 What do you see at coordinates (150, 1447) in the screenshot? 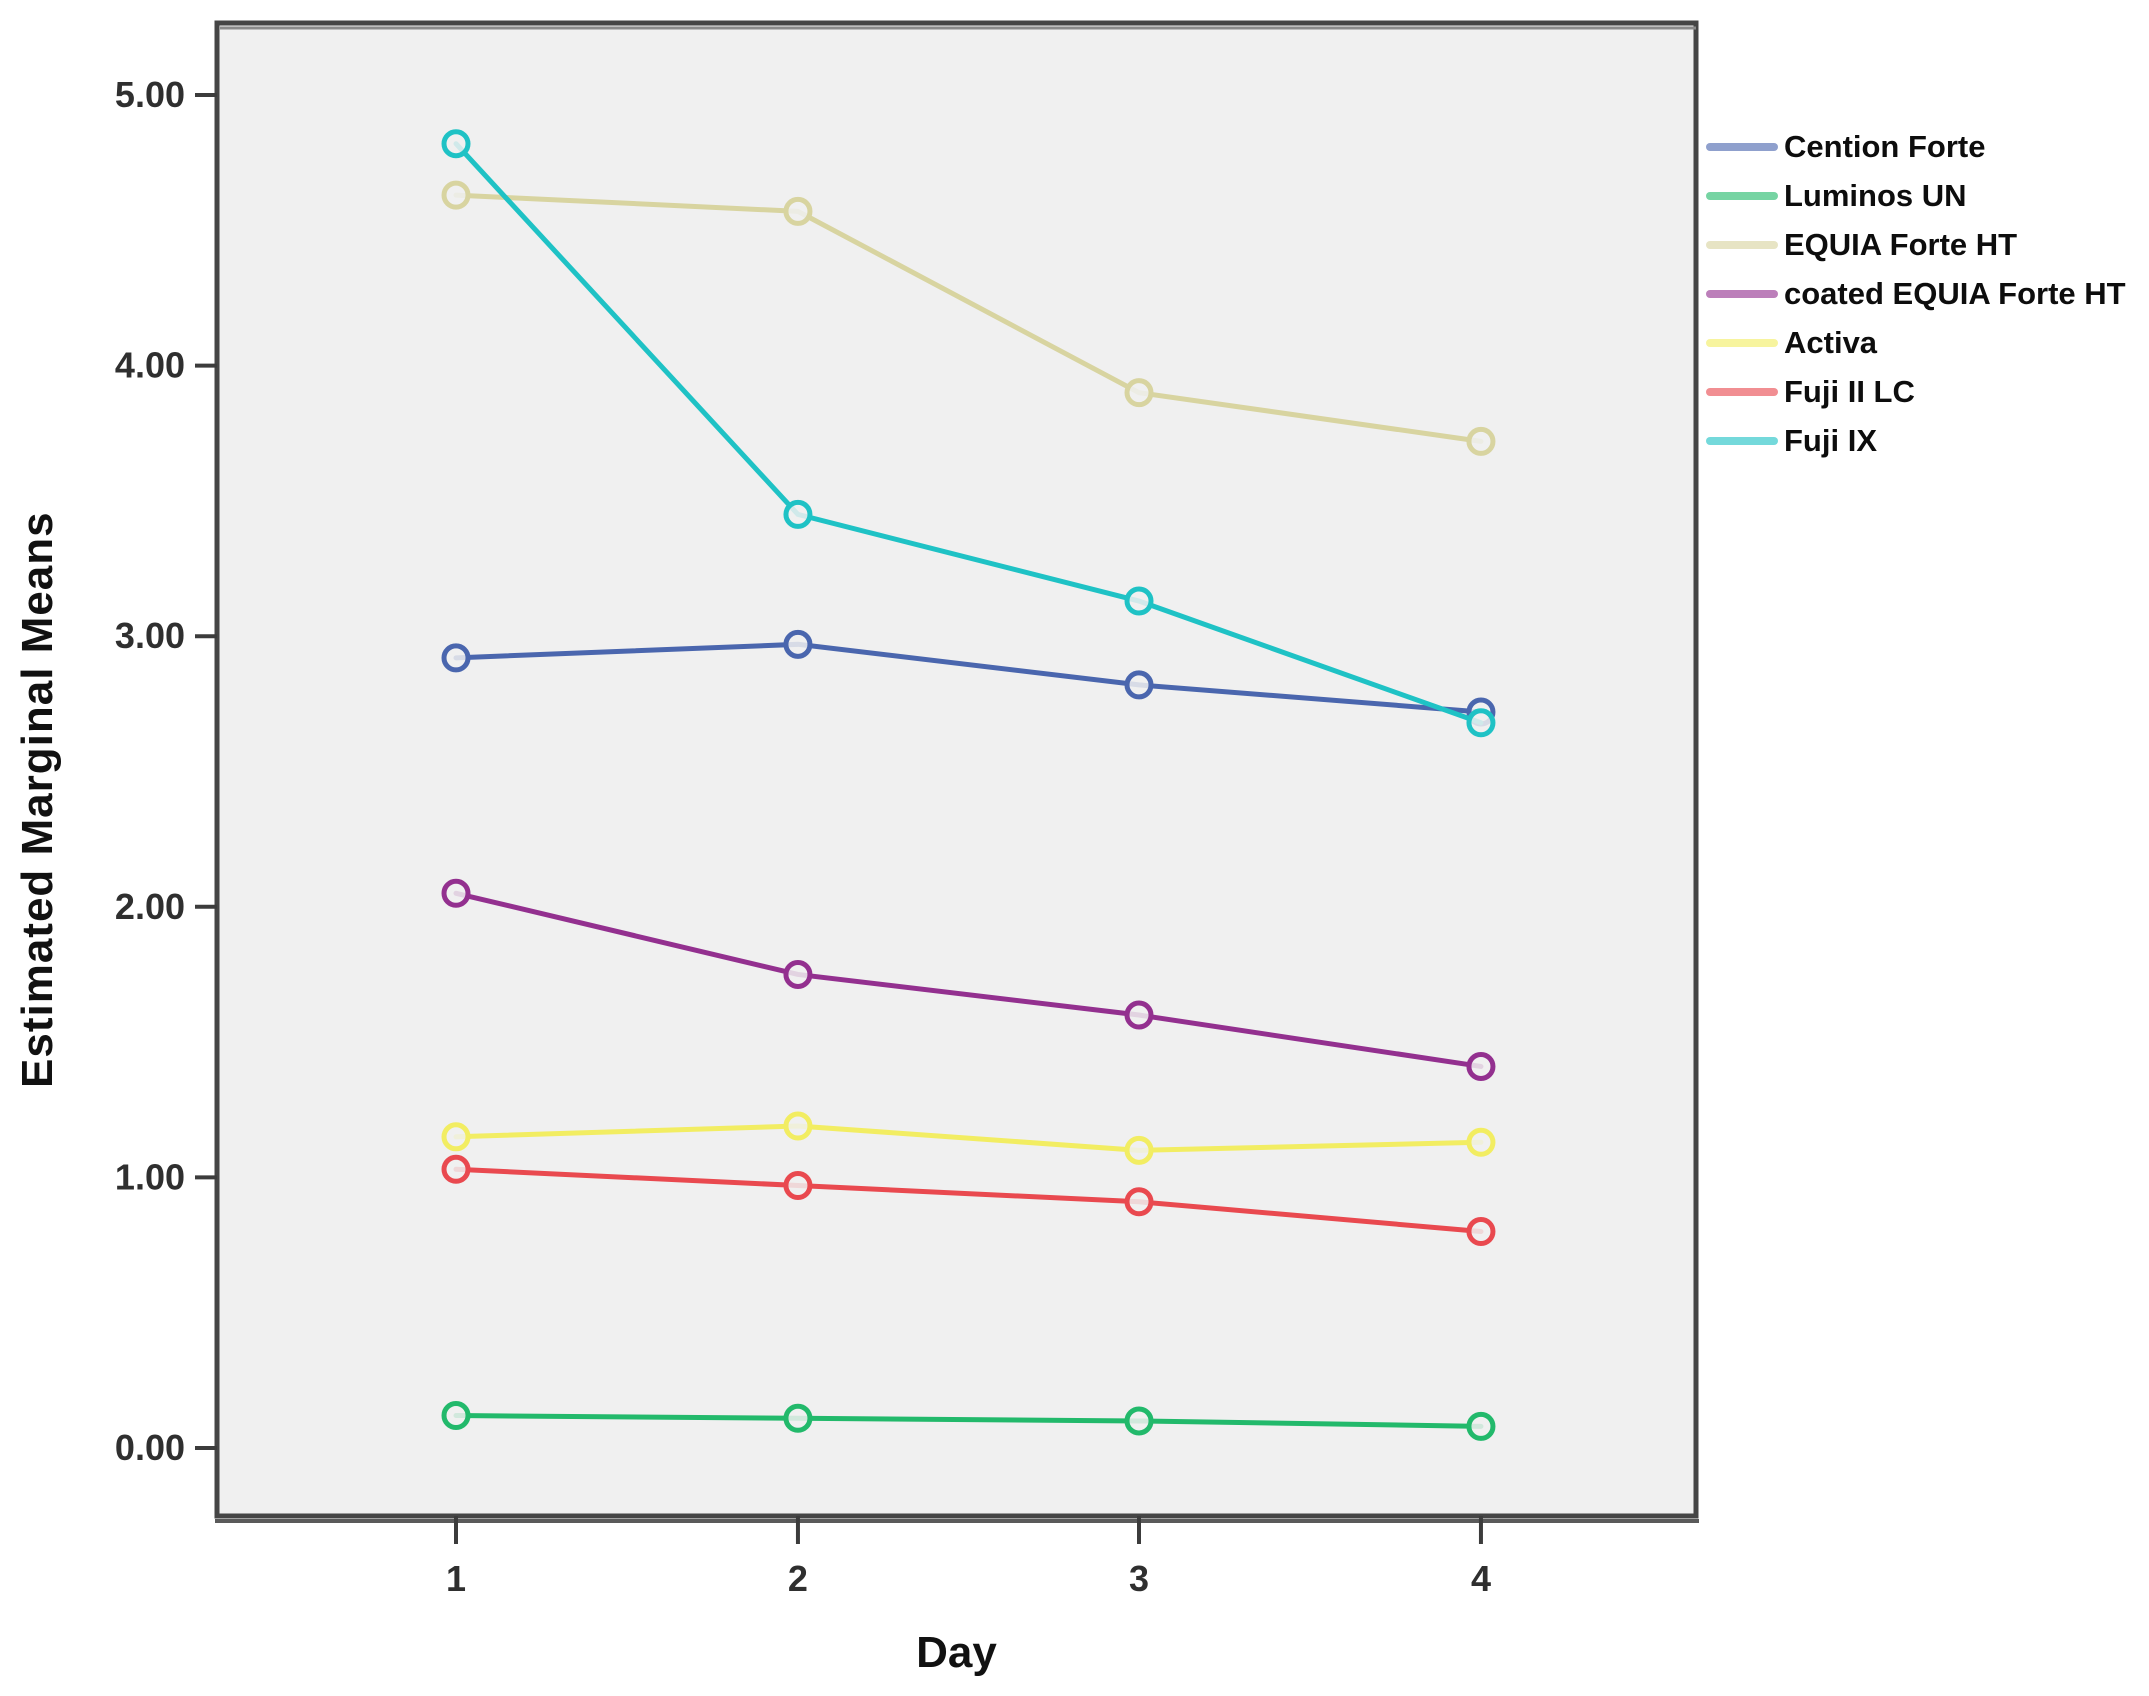
I see `y-tick-label: 0.00` at bounding box center [150, 1447].